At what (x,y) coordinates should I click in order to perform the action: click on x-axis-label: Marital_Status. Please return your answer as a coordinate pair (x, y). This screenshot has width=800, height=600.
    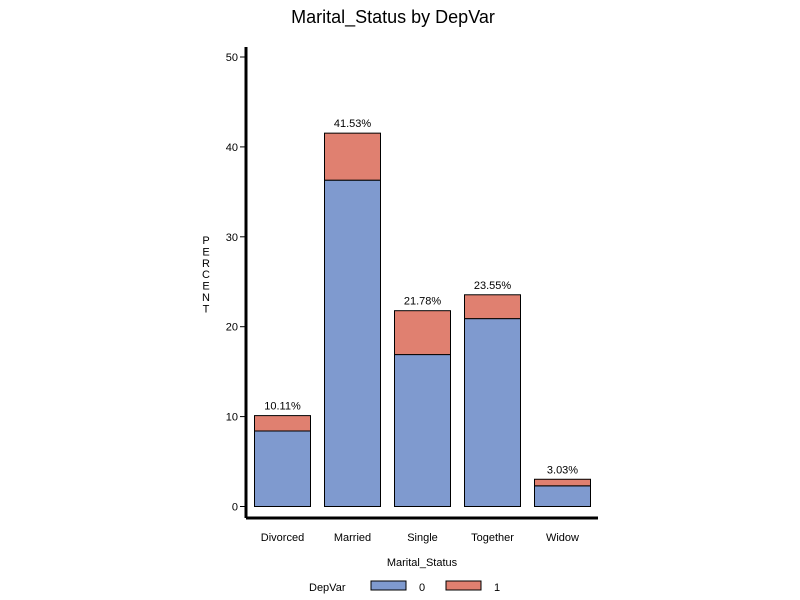
    Looking at the image, I should click on (422, 563).